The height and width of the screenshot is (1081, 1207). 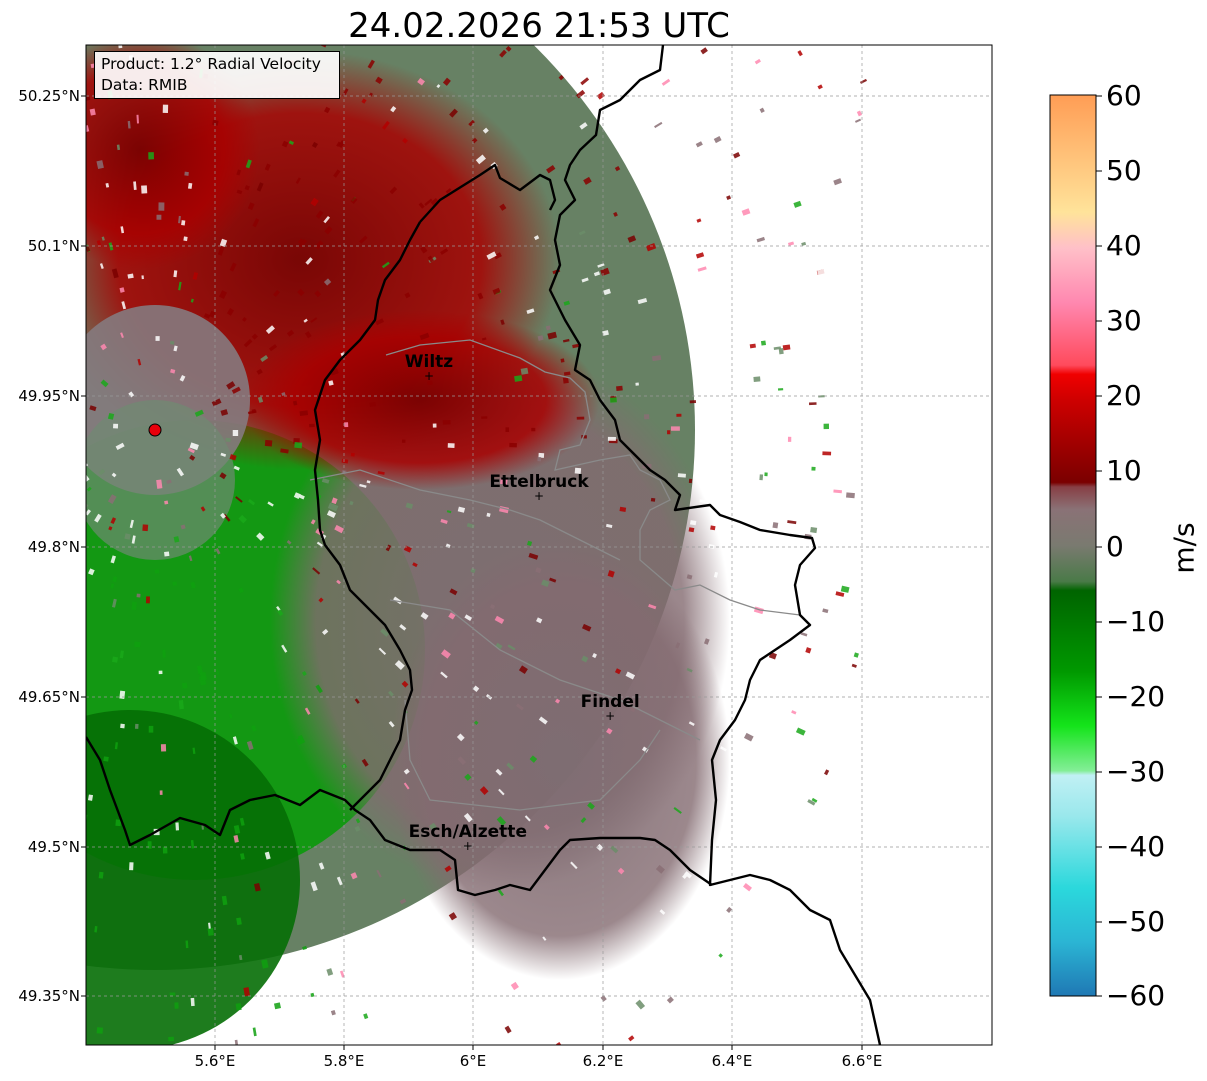 What do you see at coordinates (522, 602) in the screenshot?
I see `city-markers: +Wiltz+Ettelbruck+Findel+Esch/Alzette` at bounding box center [522, 602].